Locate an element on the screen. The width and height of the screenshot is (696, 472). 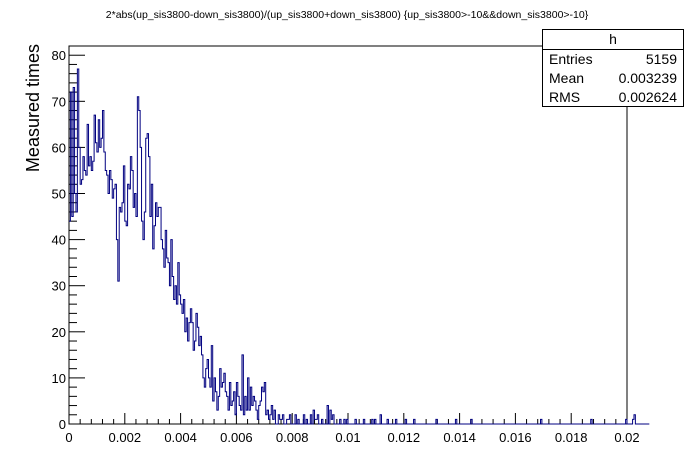
x-tick-label: 0.006 is located at coordinates (236, 437).